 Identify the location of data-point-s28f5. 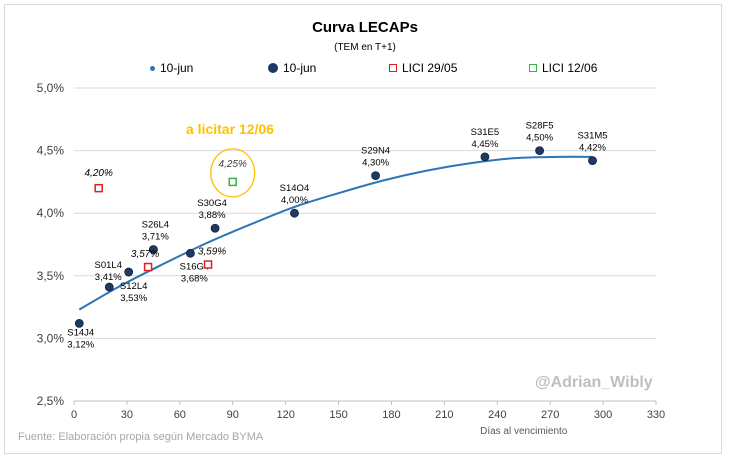
(539, 151).